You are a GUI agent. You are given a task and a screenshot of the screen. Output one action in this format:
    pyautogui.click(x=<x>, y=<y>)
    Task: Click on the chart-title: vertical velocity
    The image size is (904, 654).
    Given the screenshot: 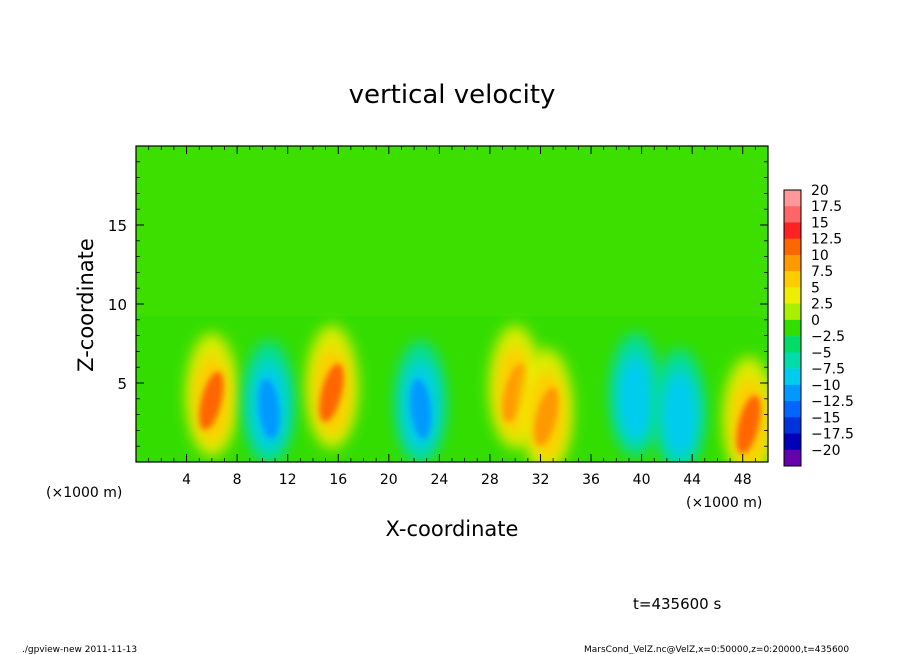 What is the action you would take?
    pyautogui.click(x=452, y=95)
    